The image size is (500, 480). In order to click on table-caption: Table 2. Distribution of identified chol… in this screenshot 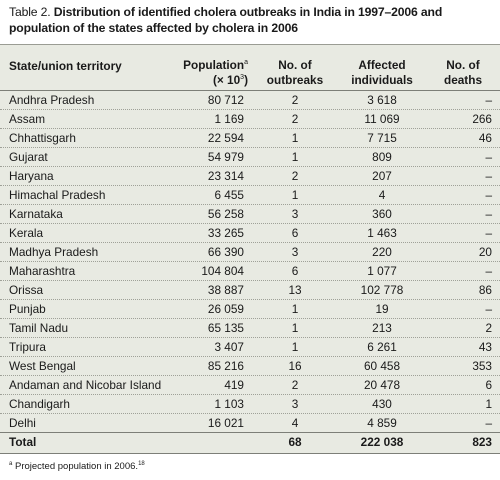, I will do `click(251, 20)`.